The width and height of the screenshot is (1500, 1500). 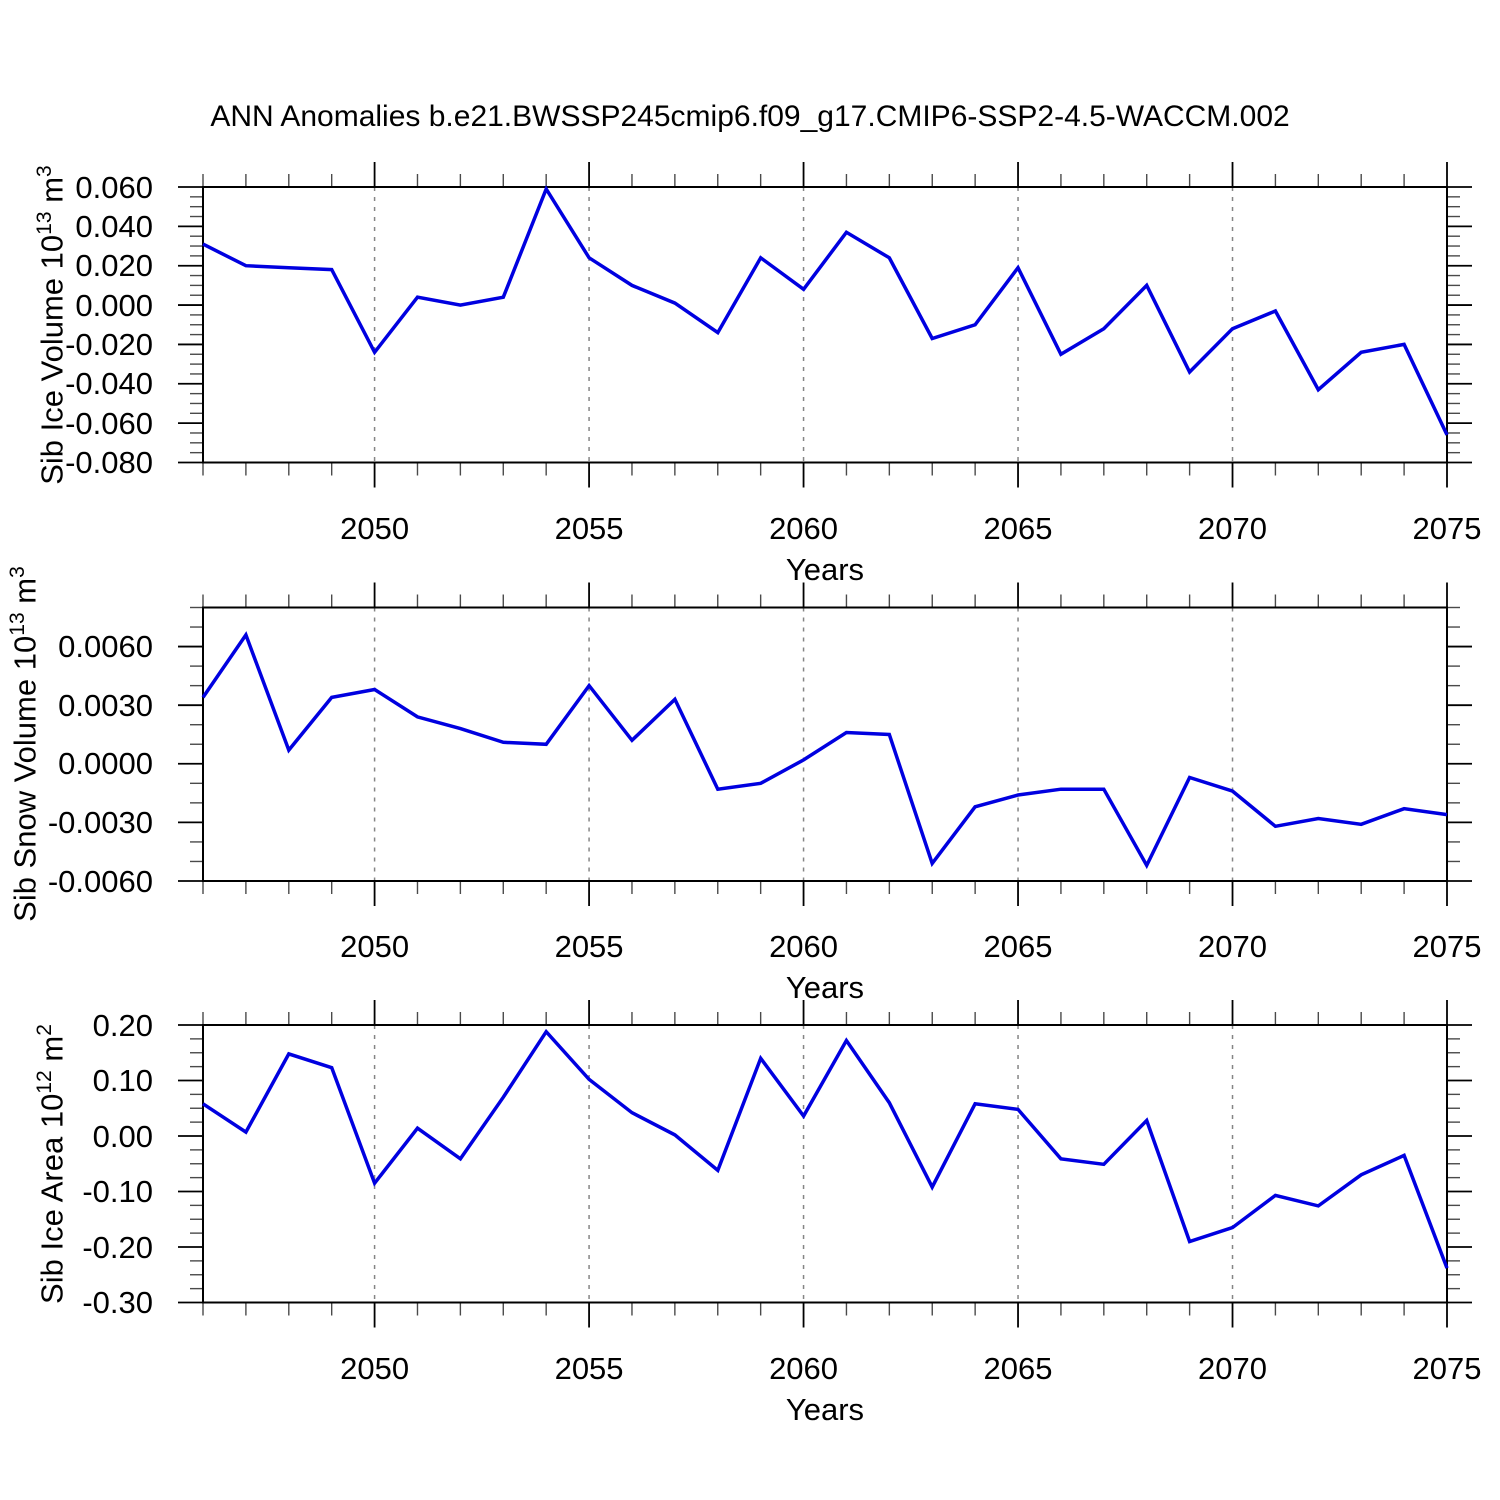 What do you see at coordinates (825, 310) in the screenshot?
I see `data-line-sib-ice-volume` at bounding box center [825, 310].